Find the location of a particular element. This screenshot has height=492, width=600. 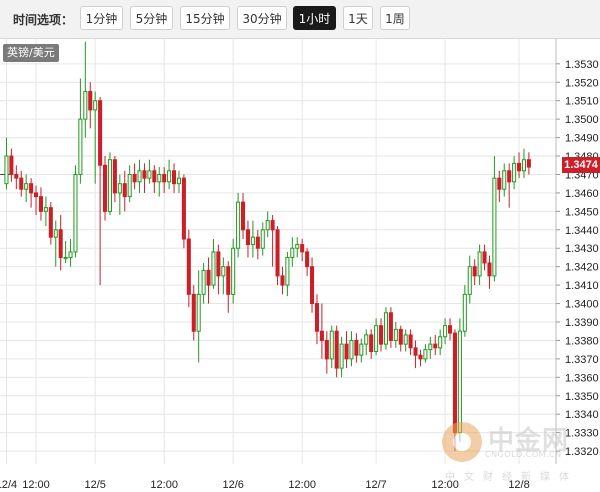

watermark-url: CNGOLD.COM.CN is located at coordinates (523, 454).